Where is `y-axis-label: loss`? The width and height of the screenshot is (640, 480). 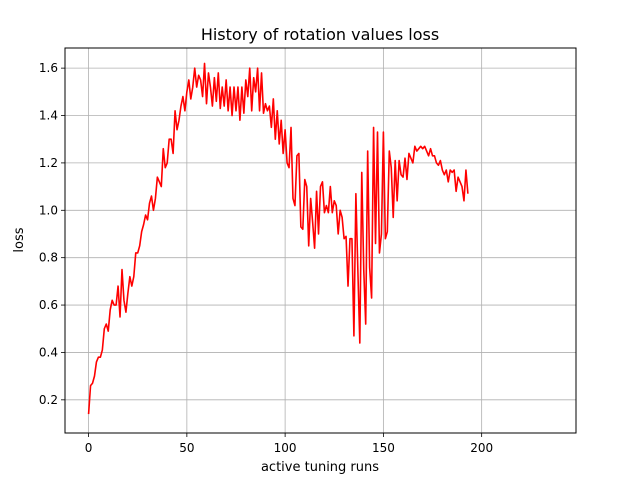
y-axis-label: loss is located at coordinates (19, 239).